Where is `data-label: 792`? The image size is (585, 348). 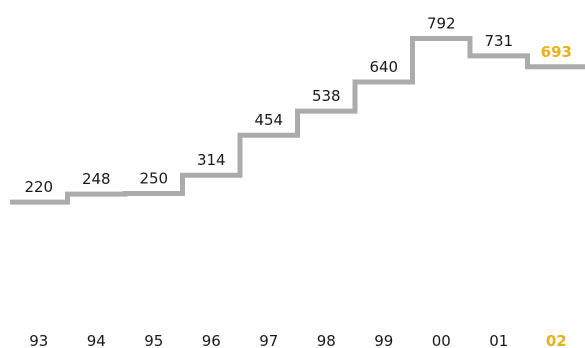 data-label: 792 is located at coordinates (441, 24).